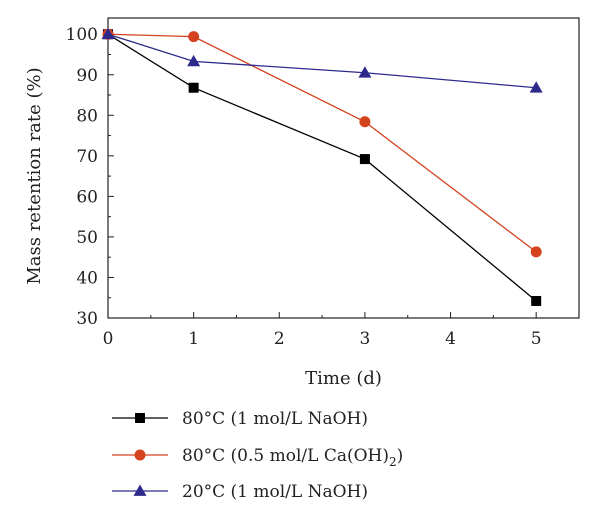  What do you see at coordinates (87, 197) in the screenshot?
I see `y-tick-label: 60` at bounding box center [87, 197].